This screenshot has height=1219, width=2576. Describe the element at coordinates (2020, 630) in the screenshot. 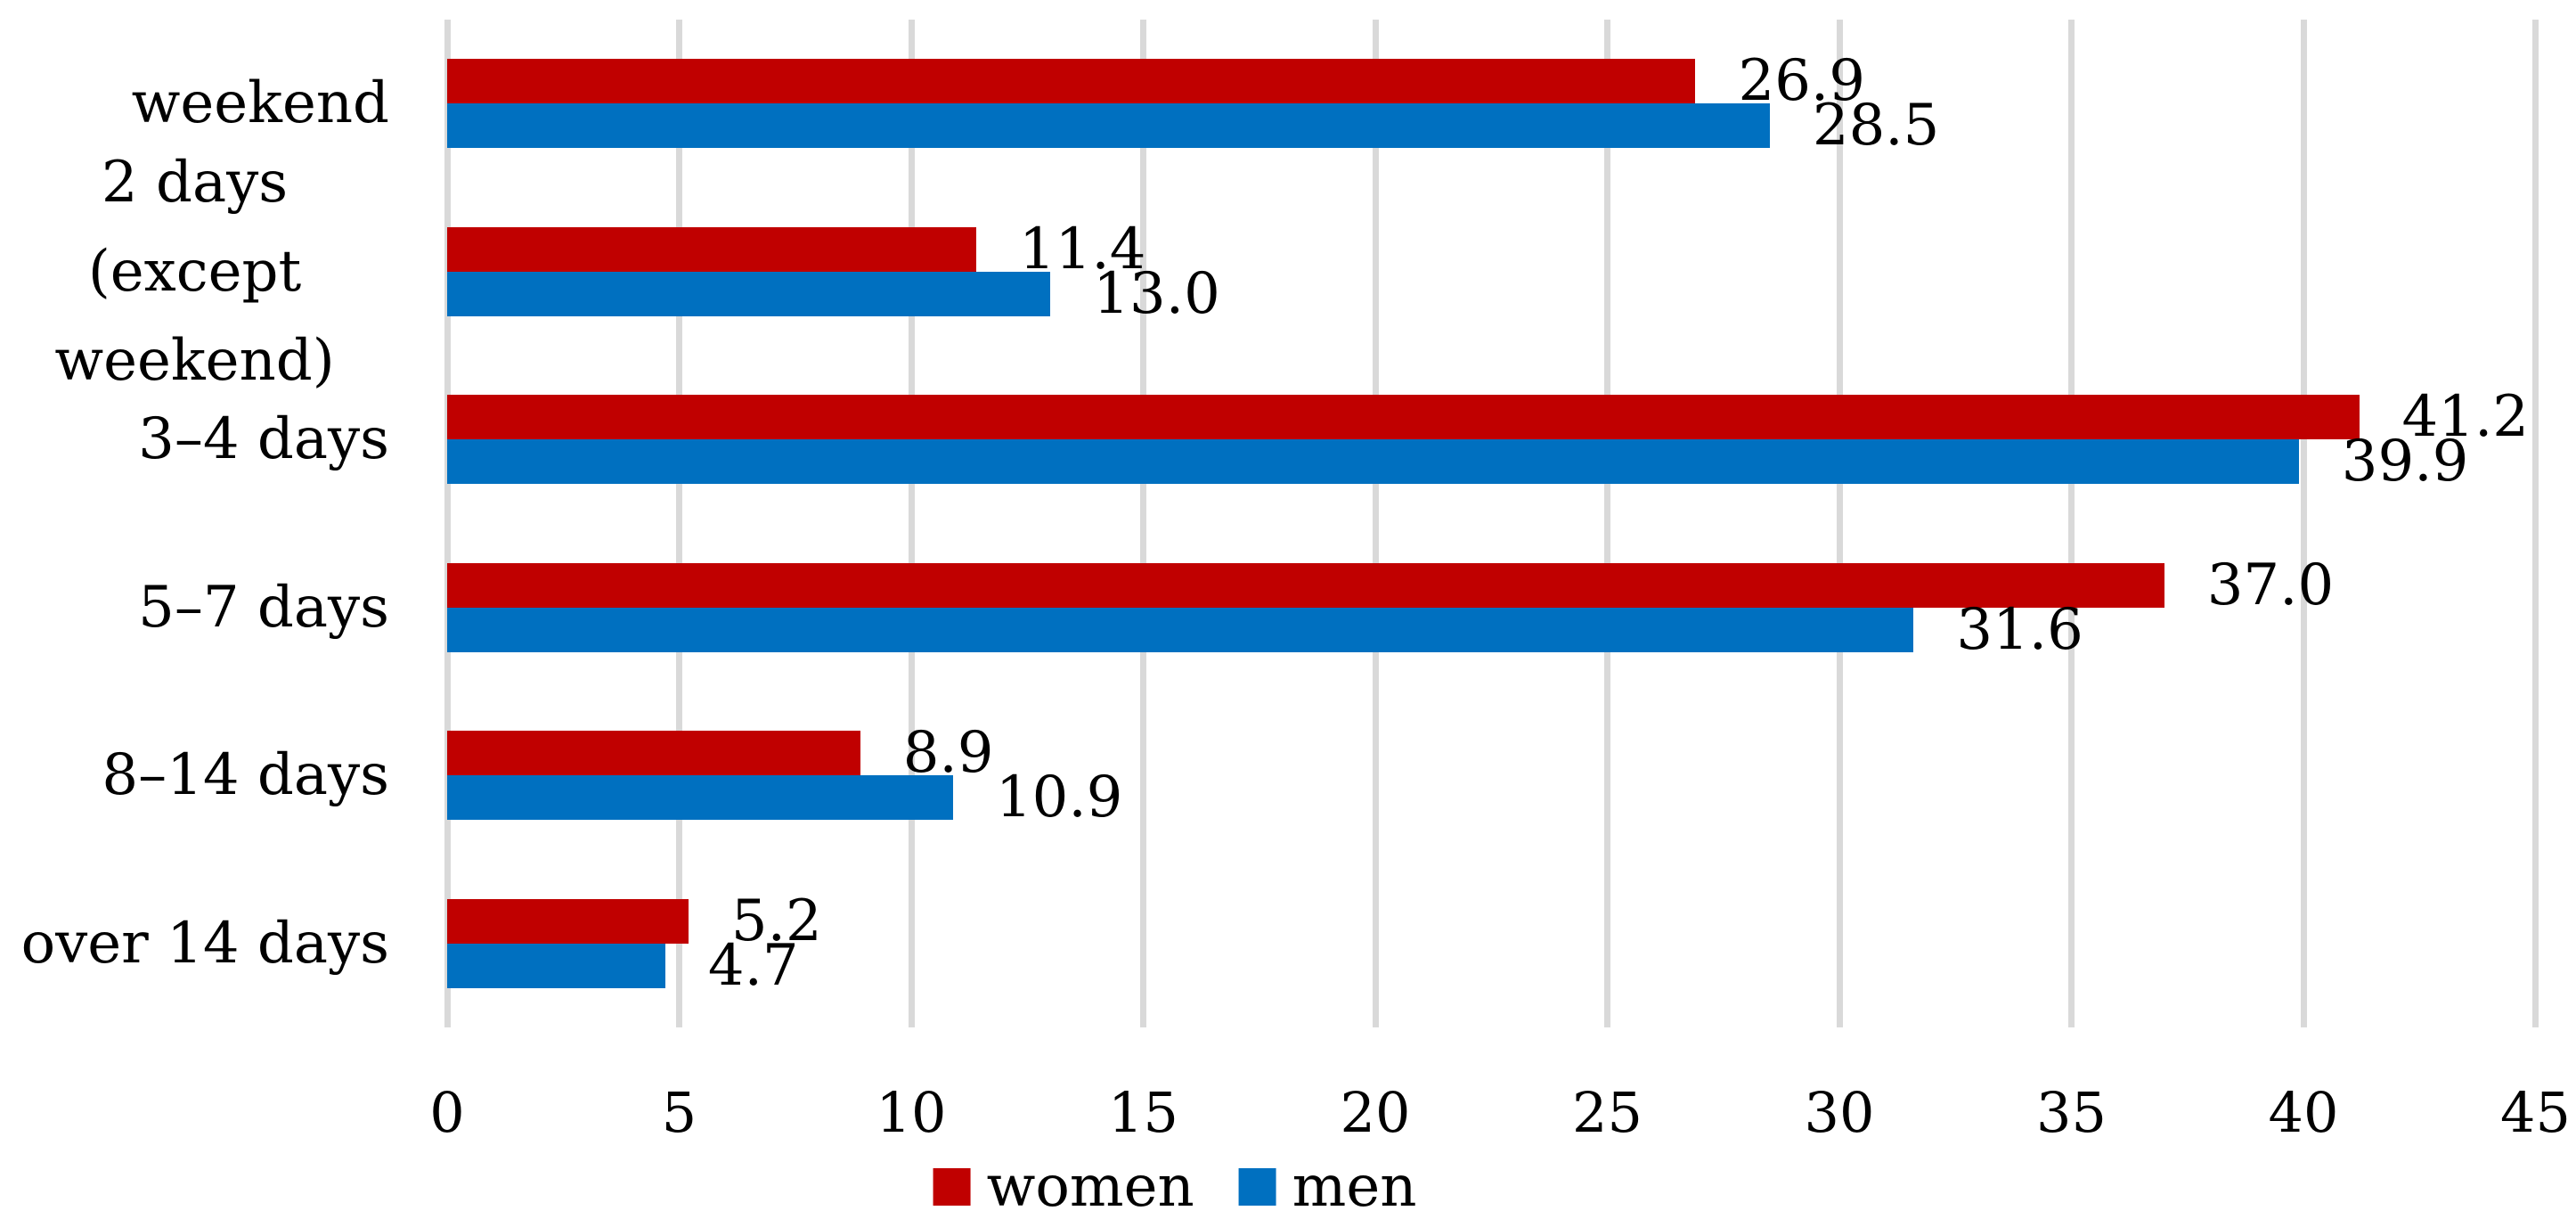

I see `data-label-men-4: 31.6` at that location.